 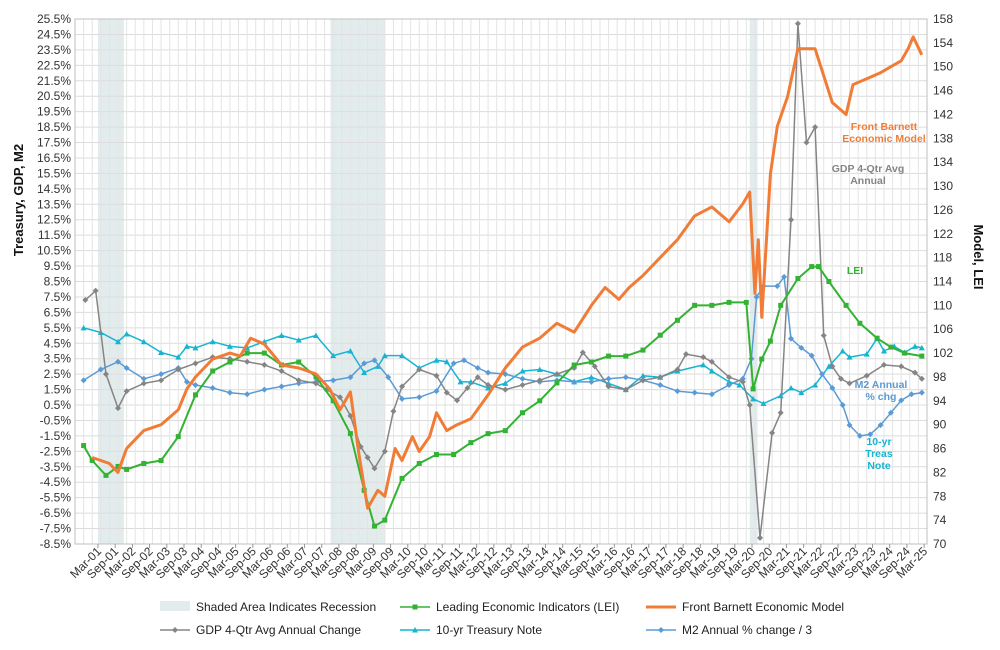 I want to click on right-tick-label: 70, so click(x=940, y=544).